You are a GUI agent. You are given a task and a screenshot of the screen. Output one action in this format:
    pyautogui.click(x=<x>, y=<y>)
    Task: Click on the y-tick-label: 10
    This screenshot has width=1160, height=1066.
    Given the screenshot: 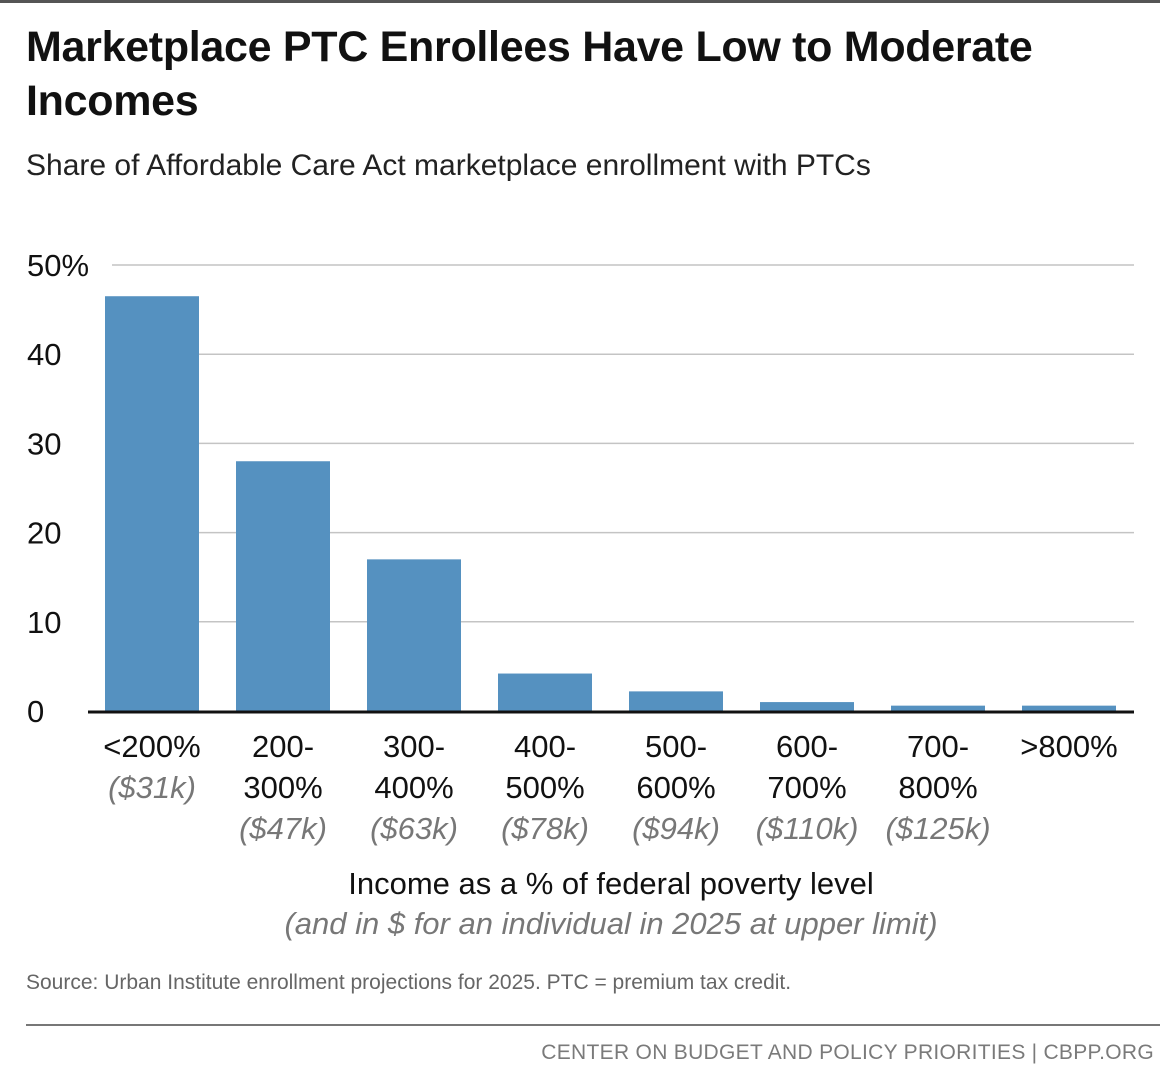 What is the action you would take?
    pyautogui.click(x=44, y=622)
    